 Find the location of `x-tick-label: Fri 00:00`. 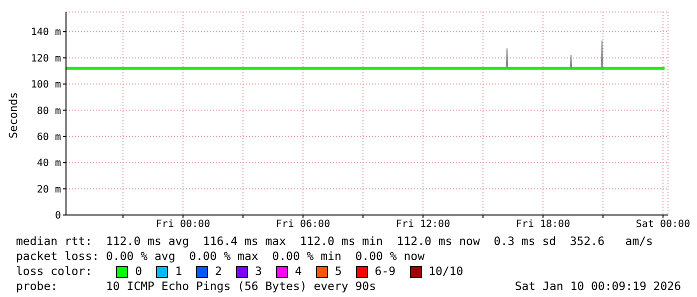

x-tick-label: Fri 00:00 is located at coordinates (183, 224).